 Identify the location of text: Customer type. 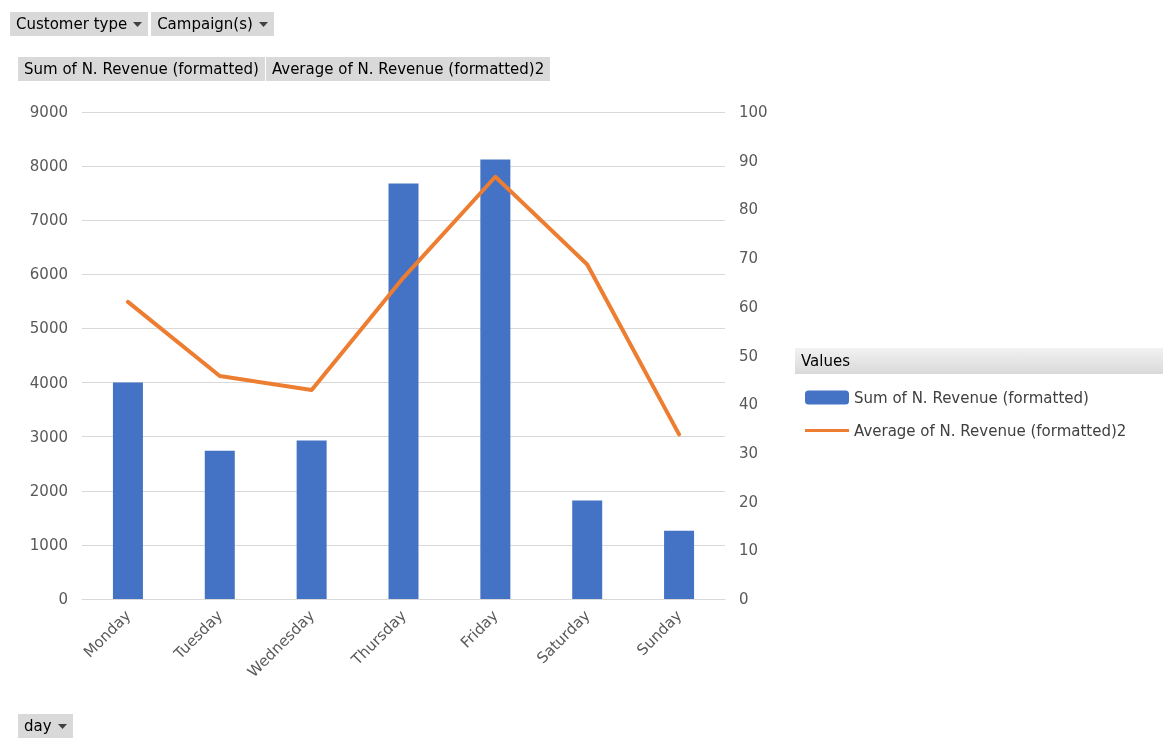
(72, 24).